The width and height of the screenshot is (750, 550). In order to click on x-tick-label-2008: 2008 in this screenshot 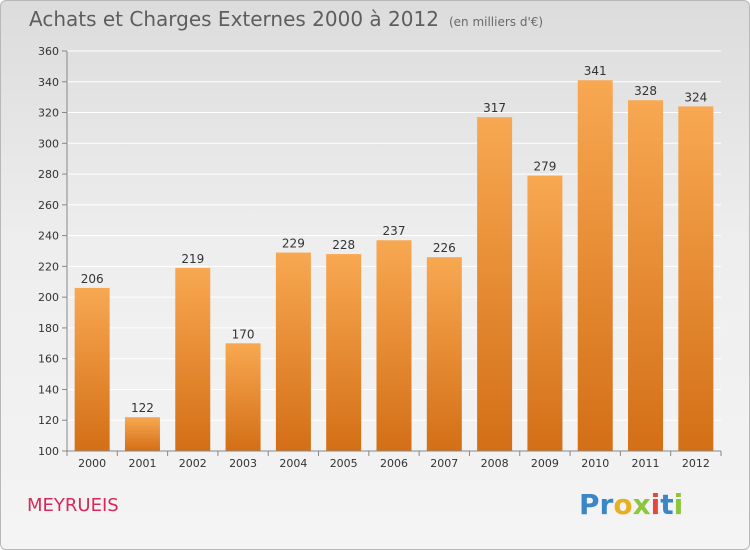, I will do `click(495, 463)`.